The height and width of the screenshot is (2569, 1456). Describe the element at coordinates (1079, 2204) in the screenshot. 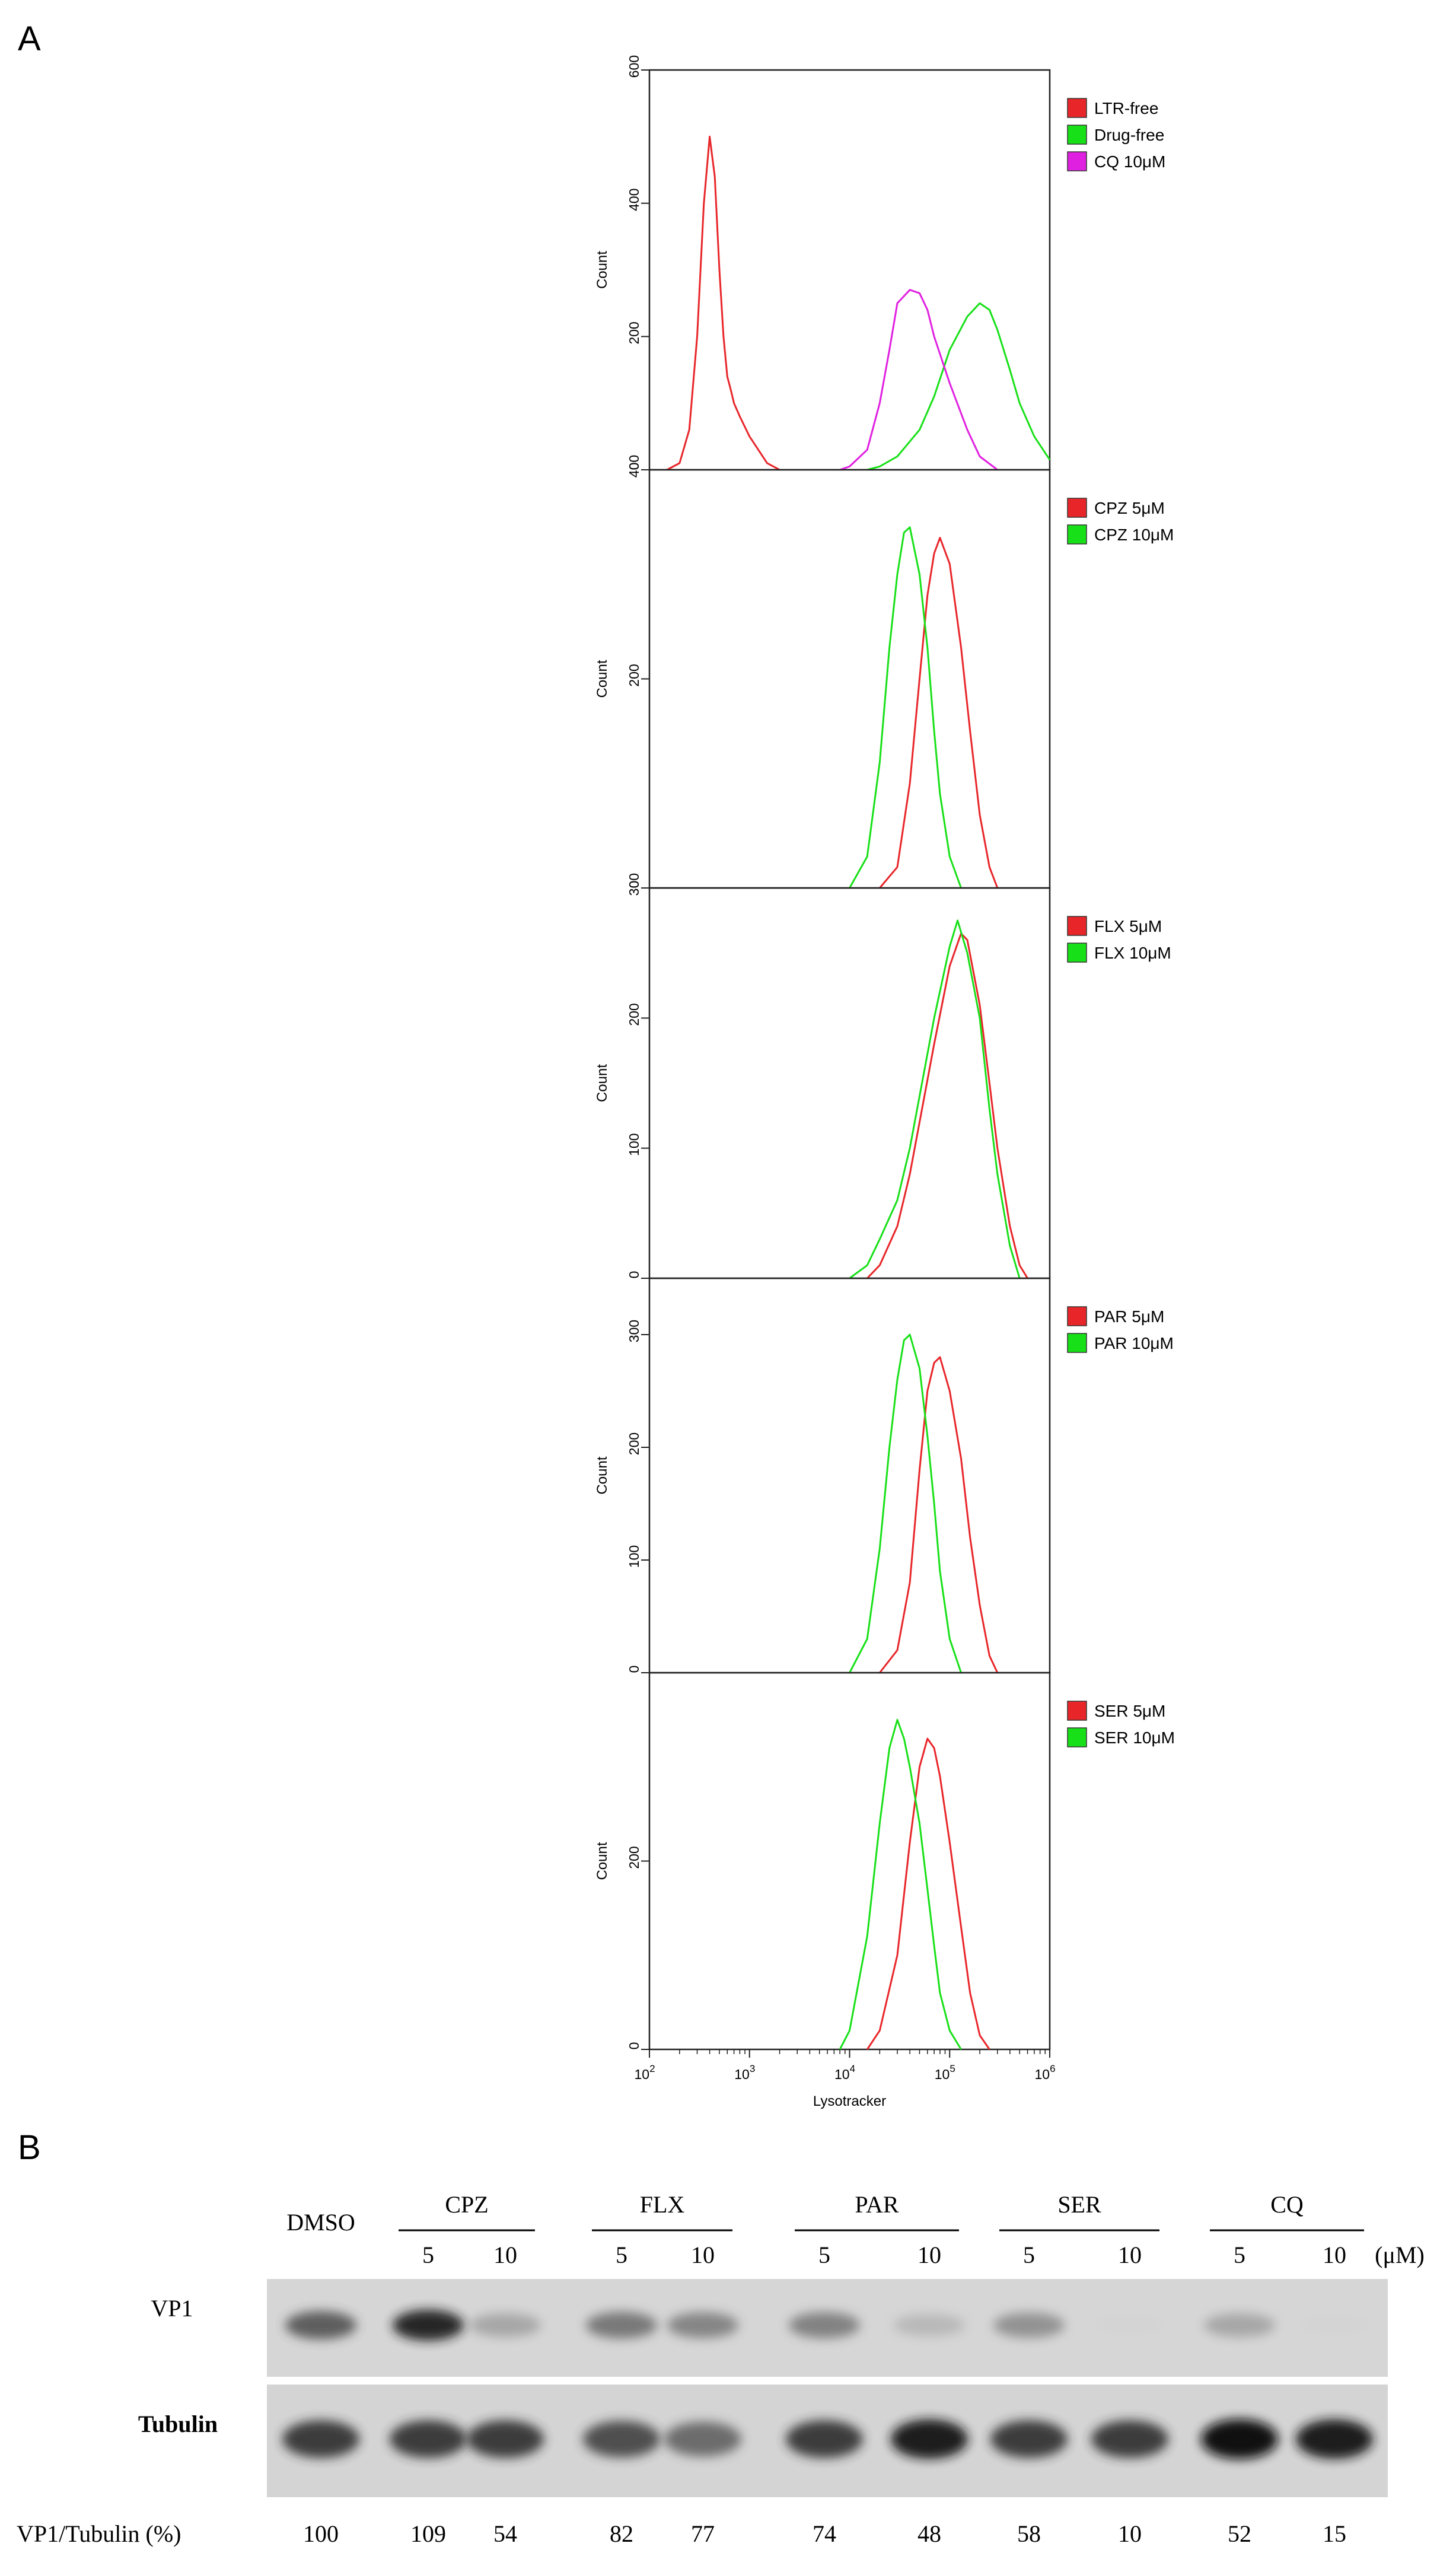

I see `group-label: SER` at that location.